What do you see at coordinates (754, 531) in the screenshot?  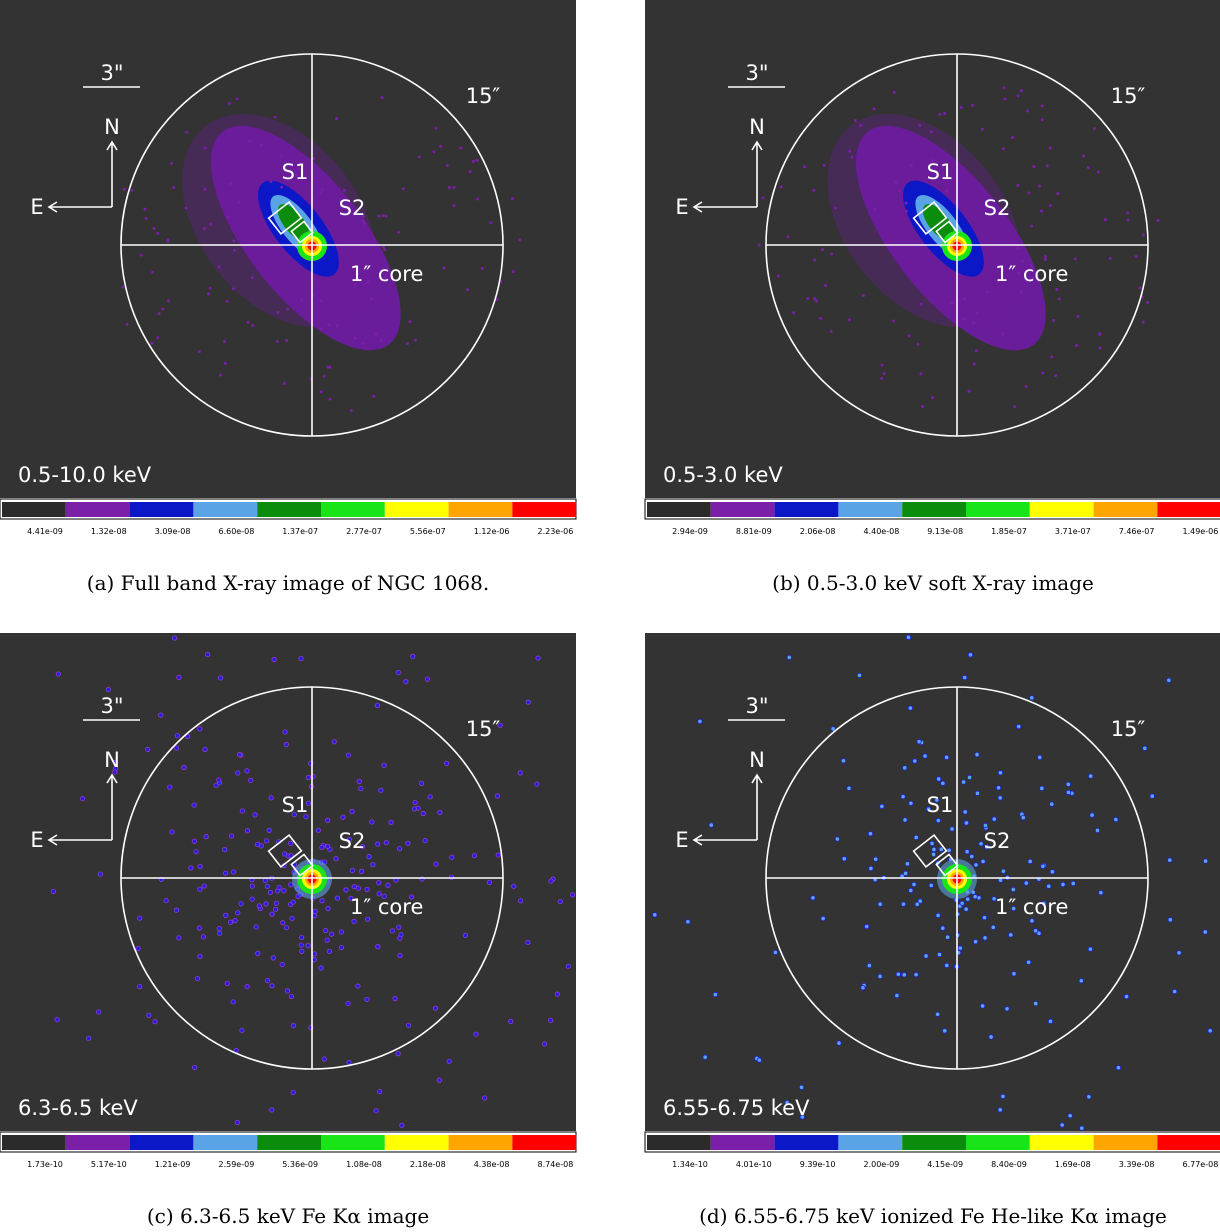 I see `colorbar-tick-label: 8.81e-09` at bounding box center [754, 531].